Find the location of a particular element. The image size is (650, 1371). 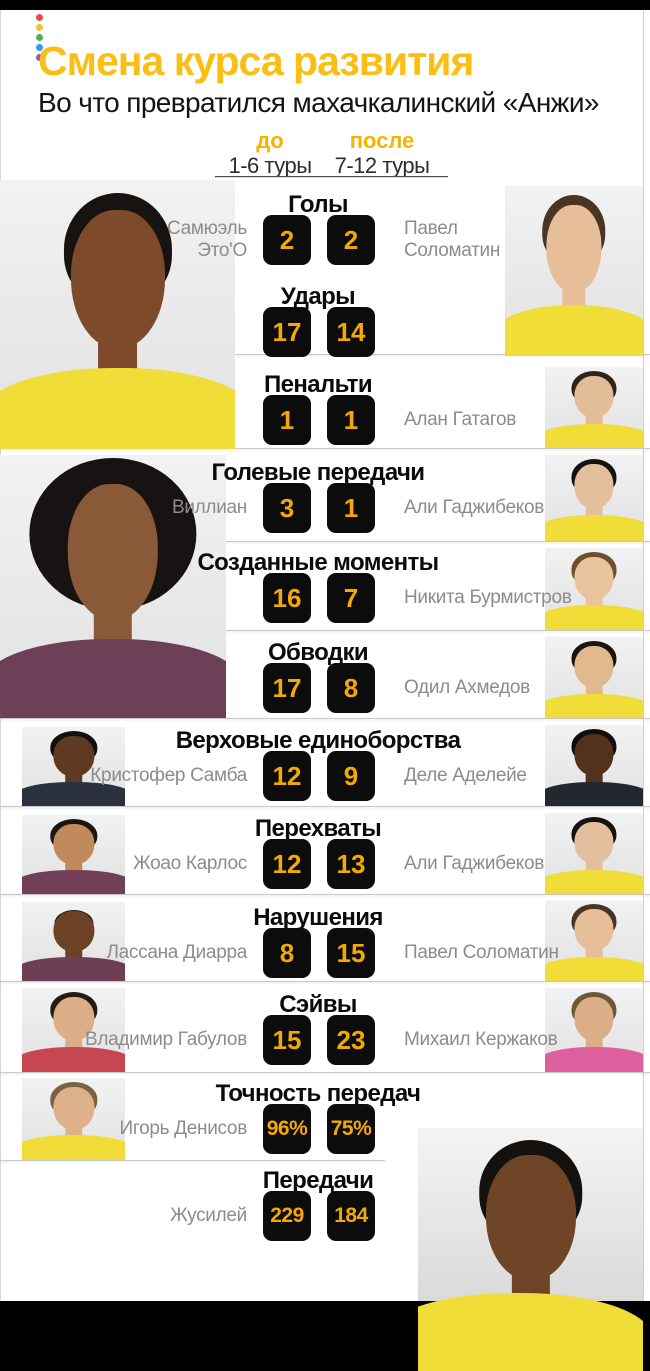

value-before: 15 is located at coordinates (287, 1040).